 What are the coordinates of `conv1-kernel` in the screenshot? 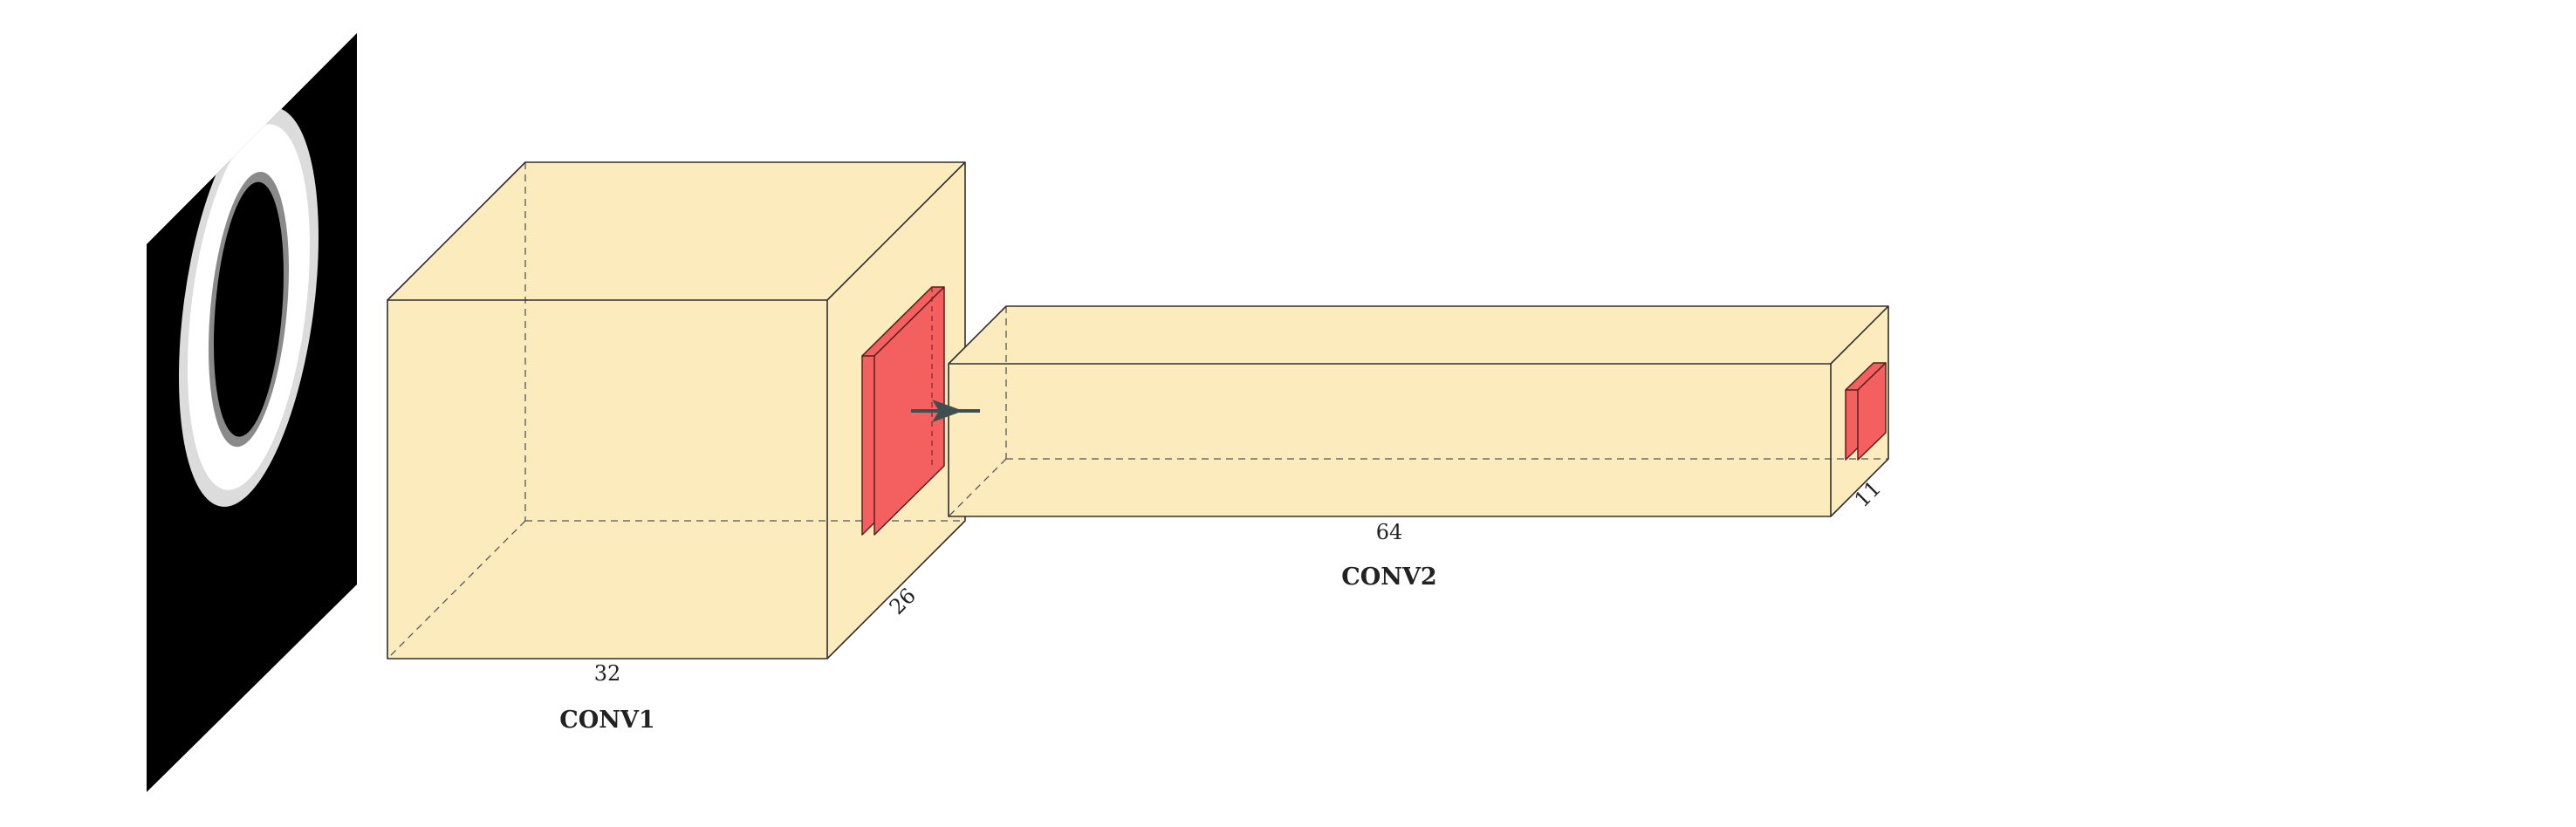 It's located at (903, 411).